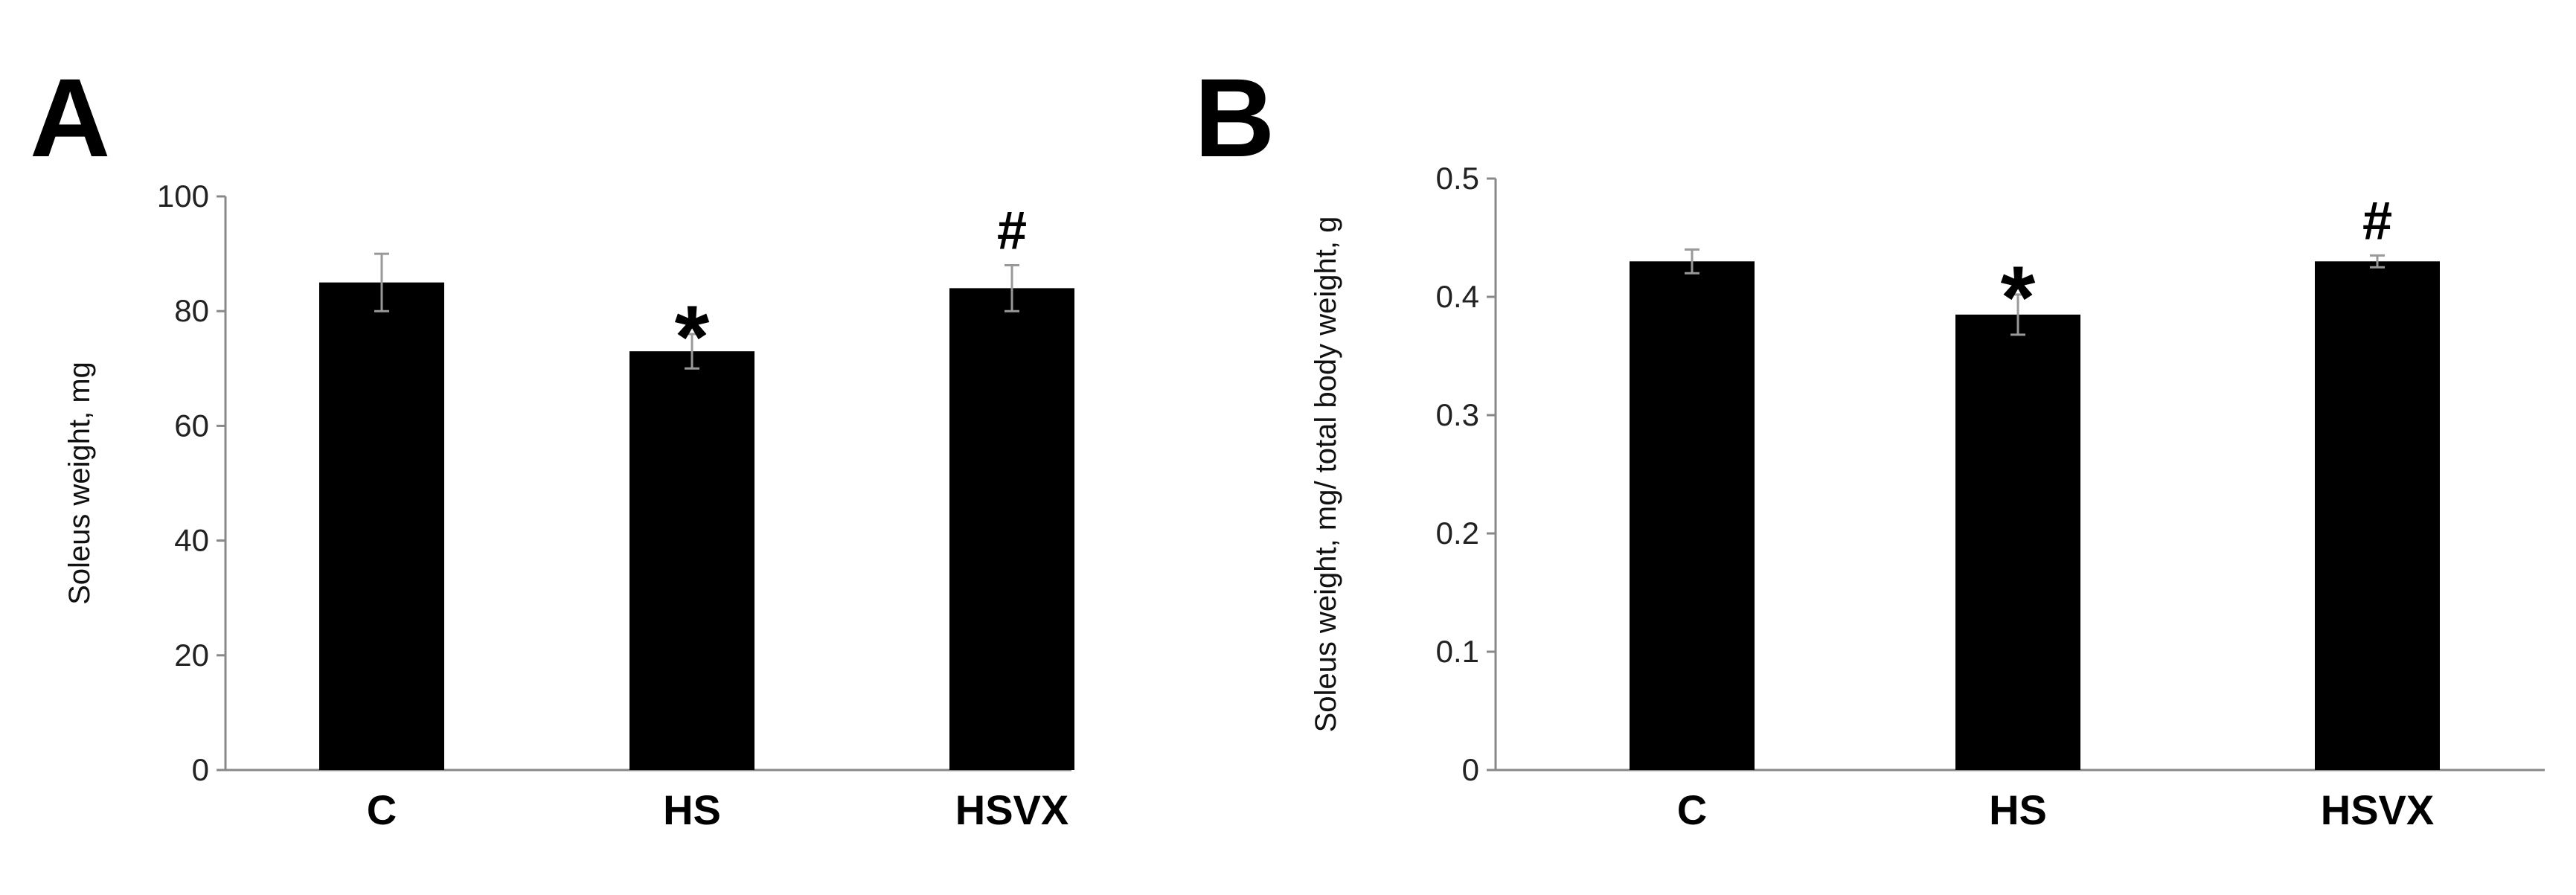  What do you see at coordinates (70, 117) in the screenshot?
I see `panel-letter: A` at bounding box center [70, 117].